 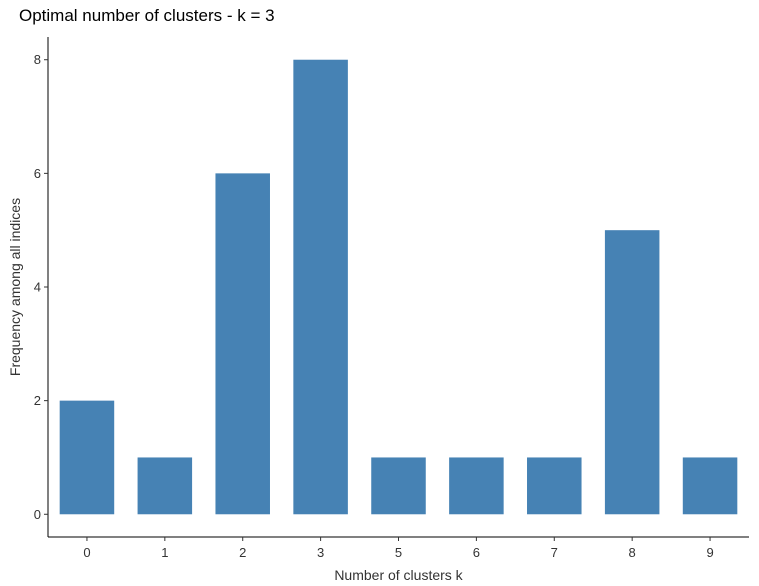 I want to click on chart-title: Optimal number of clusters - k = 3, so click(x=147, y=15).